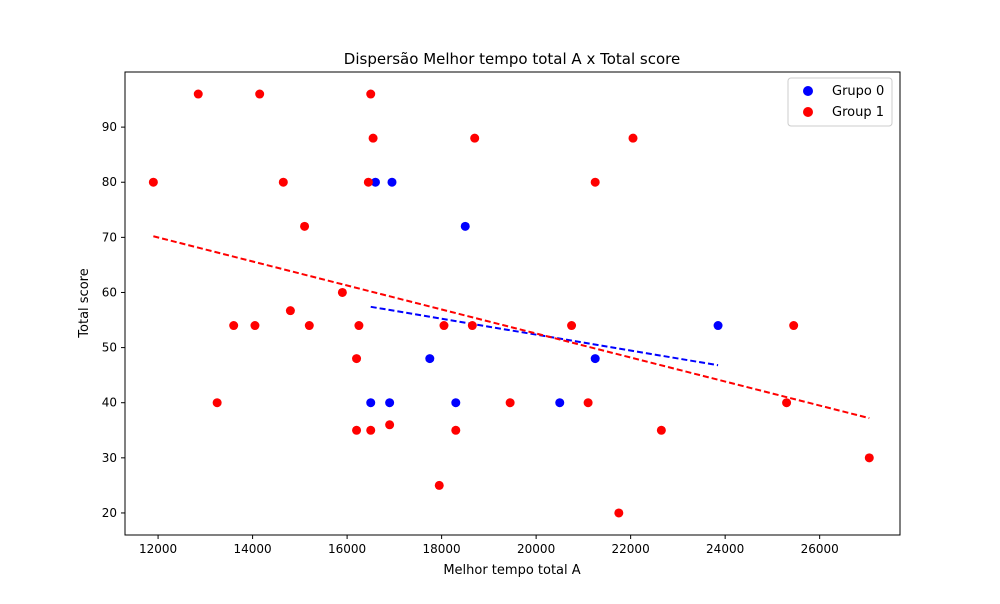  What do you see at coordinates (536, 549) in the screenshot?
I see `x-tick-label: 20000` at bounding box center [536, 549].